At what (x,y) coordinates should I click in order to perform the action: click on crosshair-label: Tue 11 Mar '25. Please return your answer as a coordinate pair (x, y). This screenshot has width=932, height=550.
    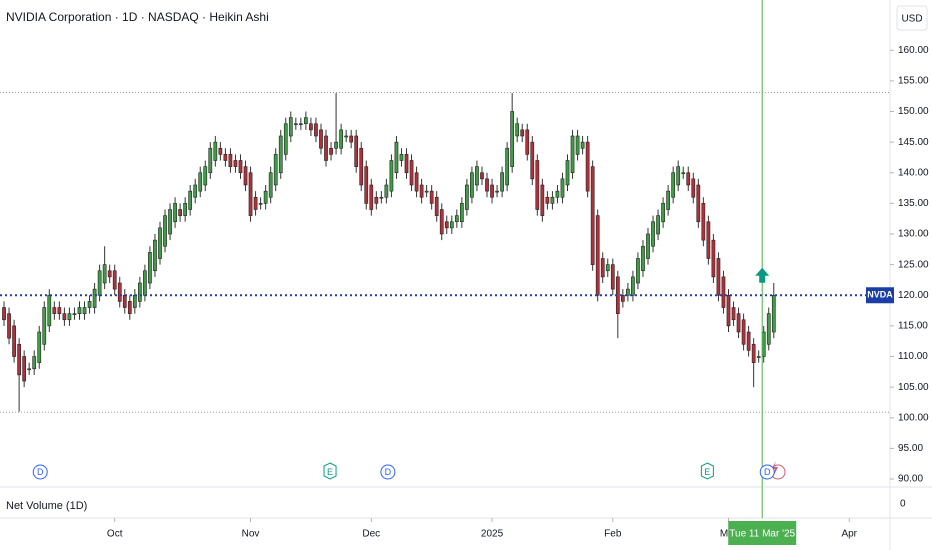
    Looking at the image, I should click on (762, 534).